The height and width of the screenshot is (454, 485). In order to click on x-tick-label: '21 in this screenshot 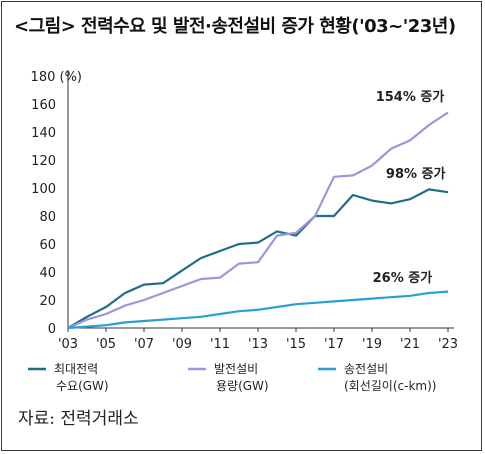, I will do `click(410, 344)`.